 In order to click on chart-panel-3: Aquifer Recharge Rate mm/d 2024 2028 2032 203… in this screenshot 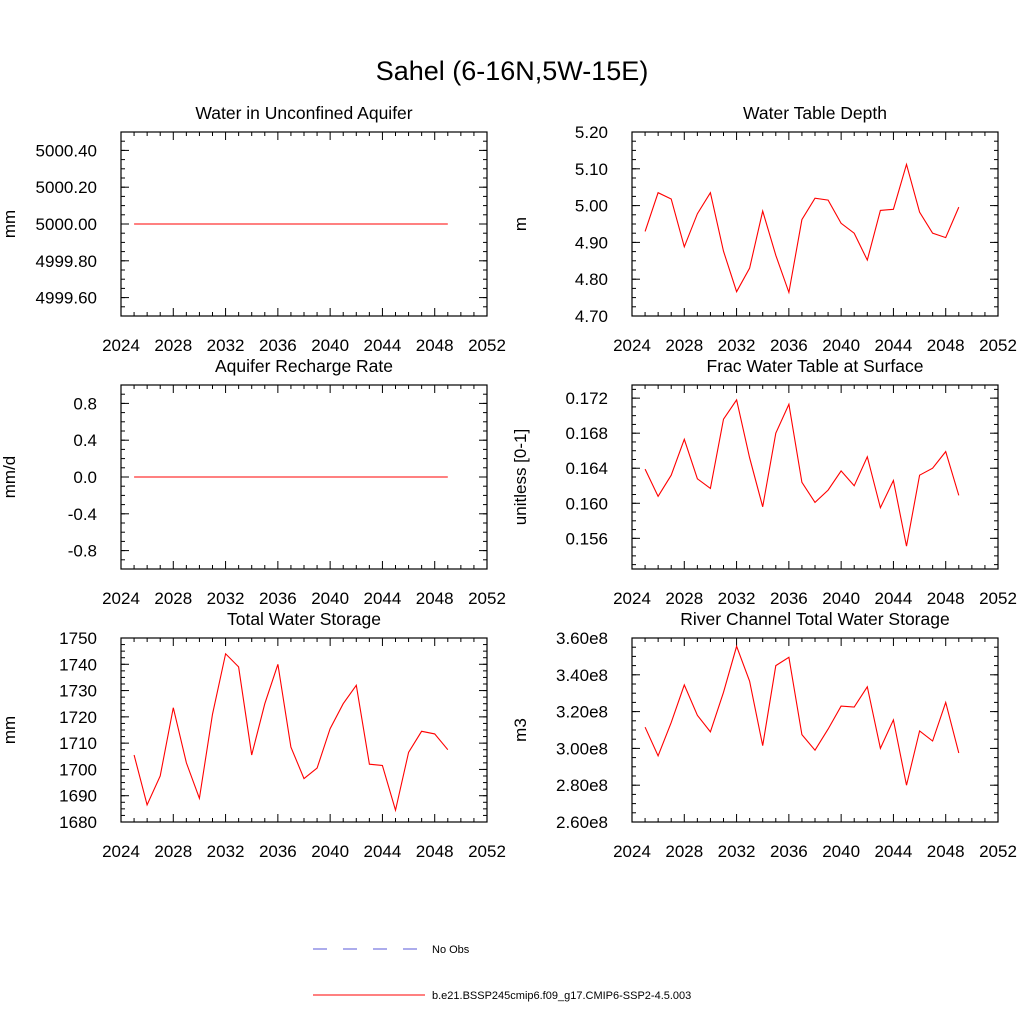, I will do `click(253, 482)`.